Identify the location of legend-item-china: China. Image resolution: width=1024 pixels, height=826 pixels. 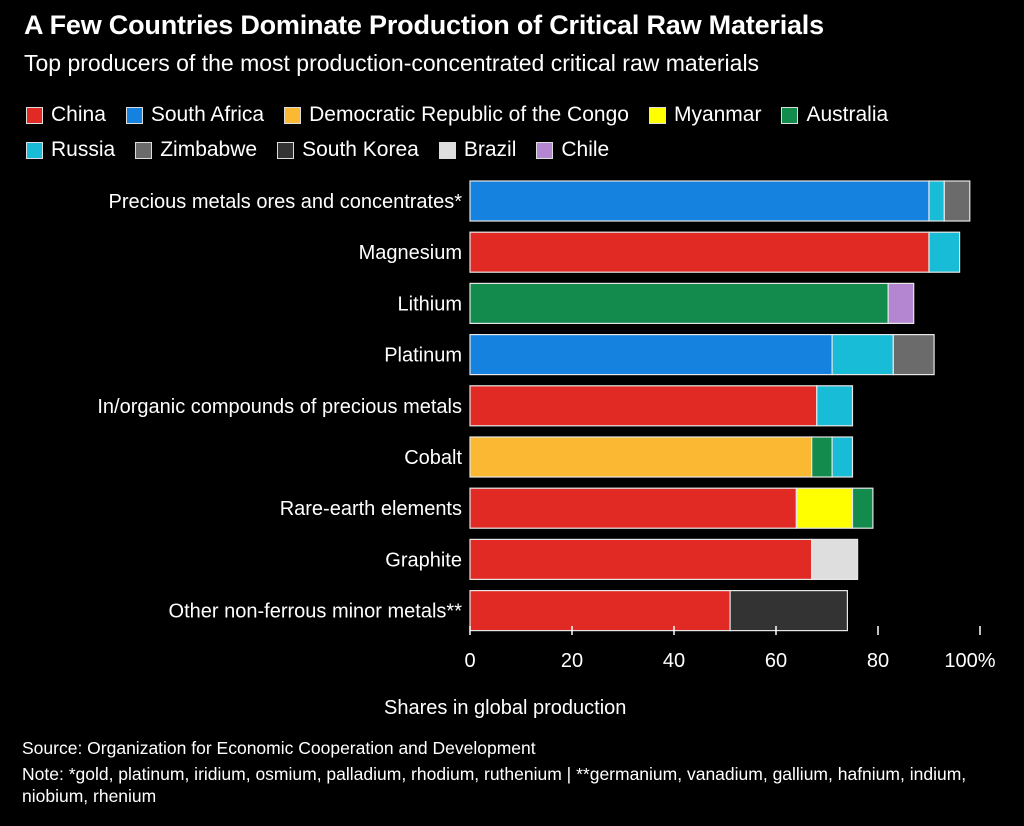
(66, 115).